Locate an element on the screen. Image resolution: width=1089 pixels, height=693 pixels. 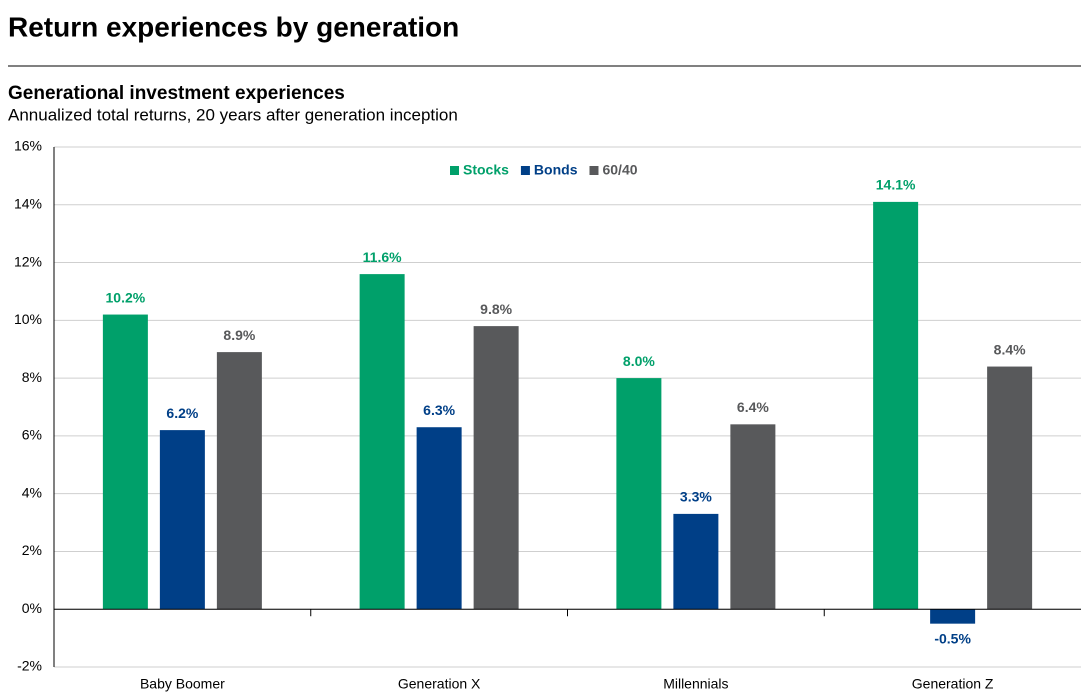
x-tick-label: Generation Z is located at coordinates (953, 684).